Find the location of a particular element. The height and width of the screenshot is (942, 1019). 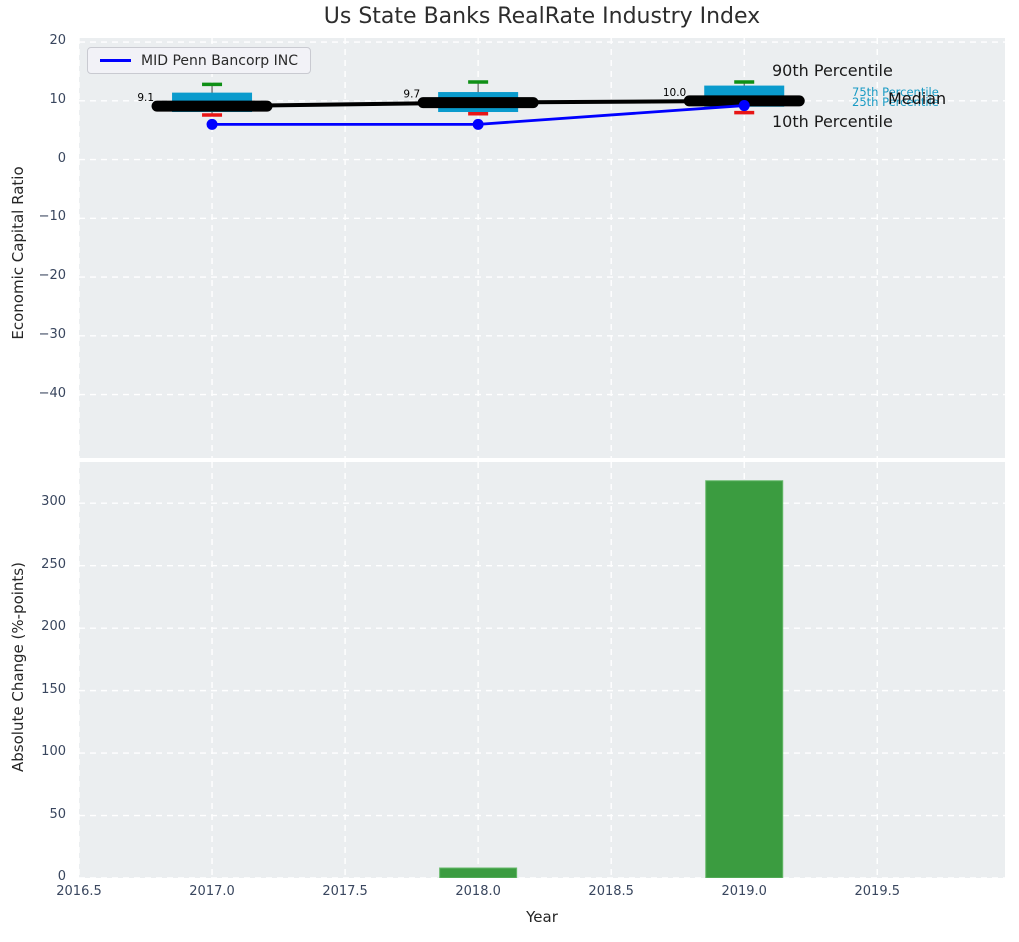

x-tick-label: 2018.0 is located at coordinates (478, 891).